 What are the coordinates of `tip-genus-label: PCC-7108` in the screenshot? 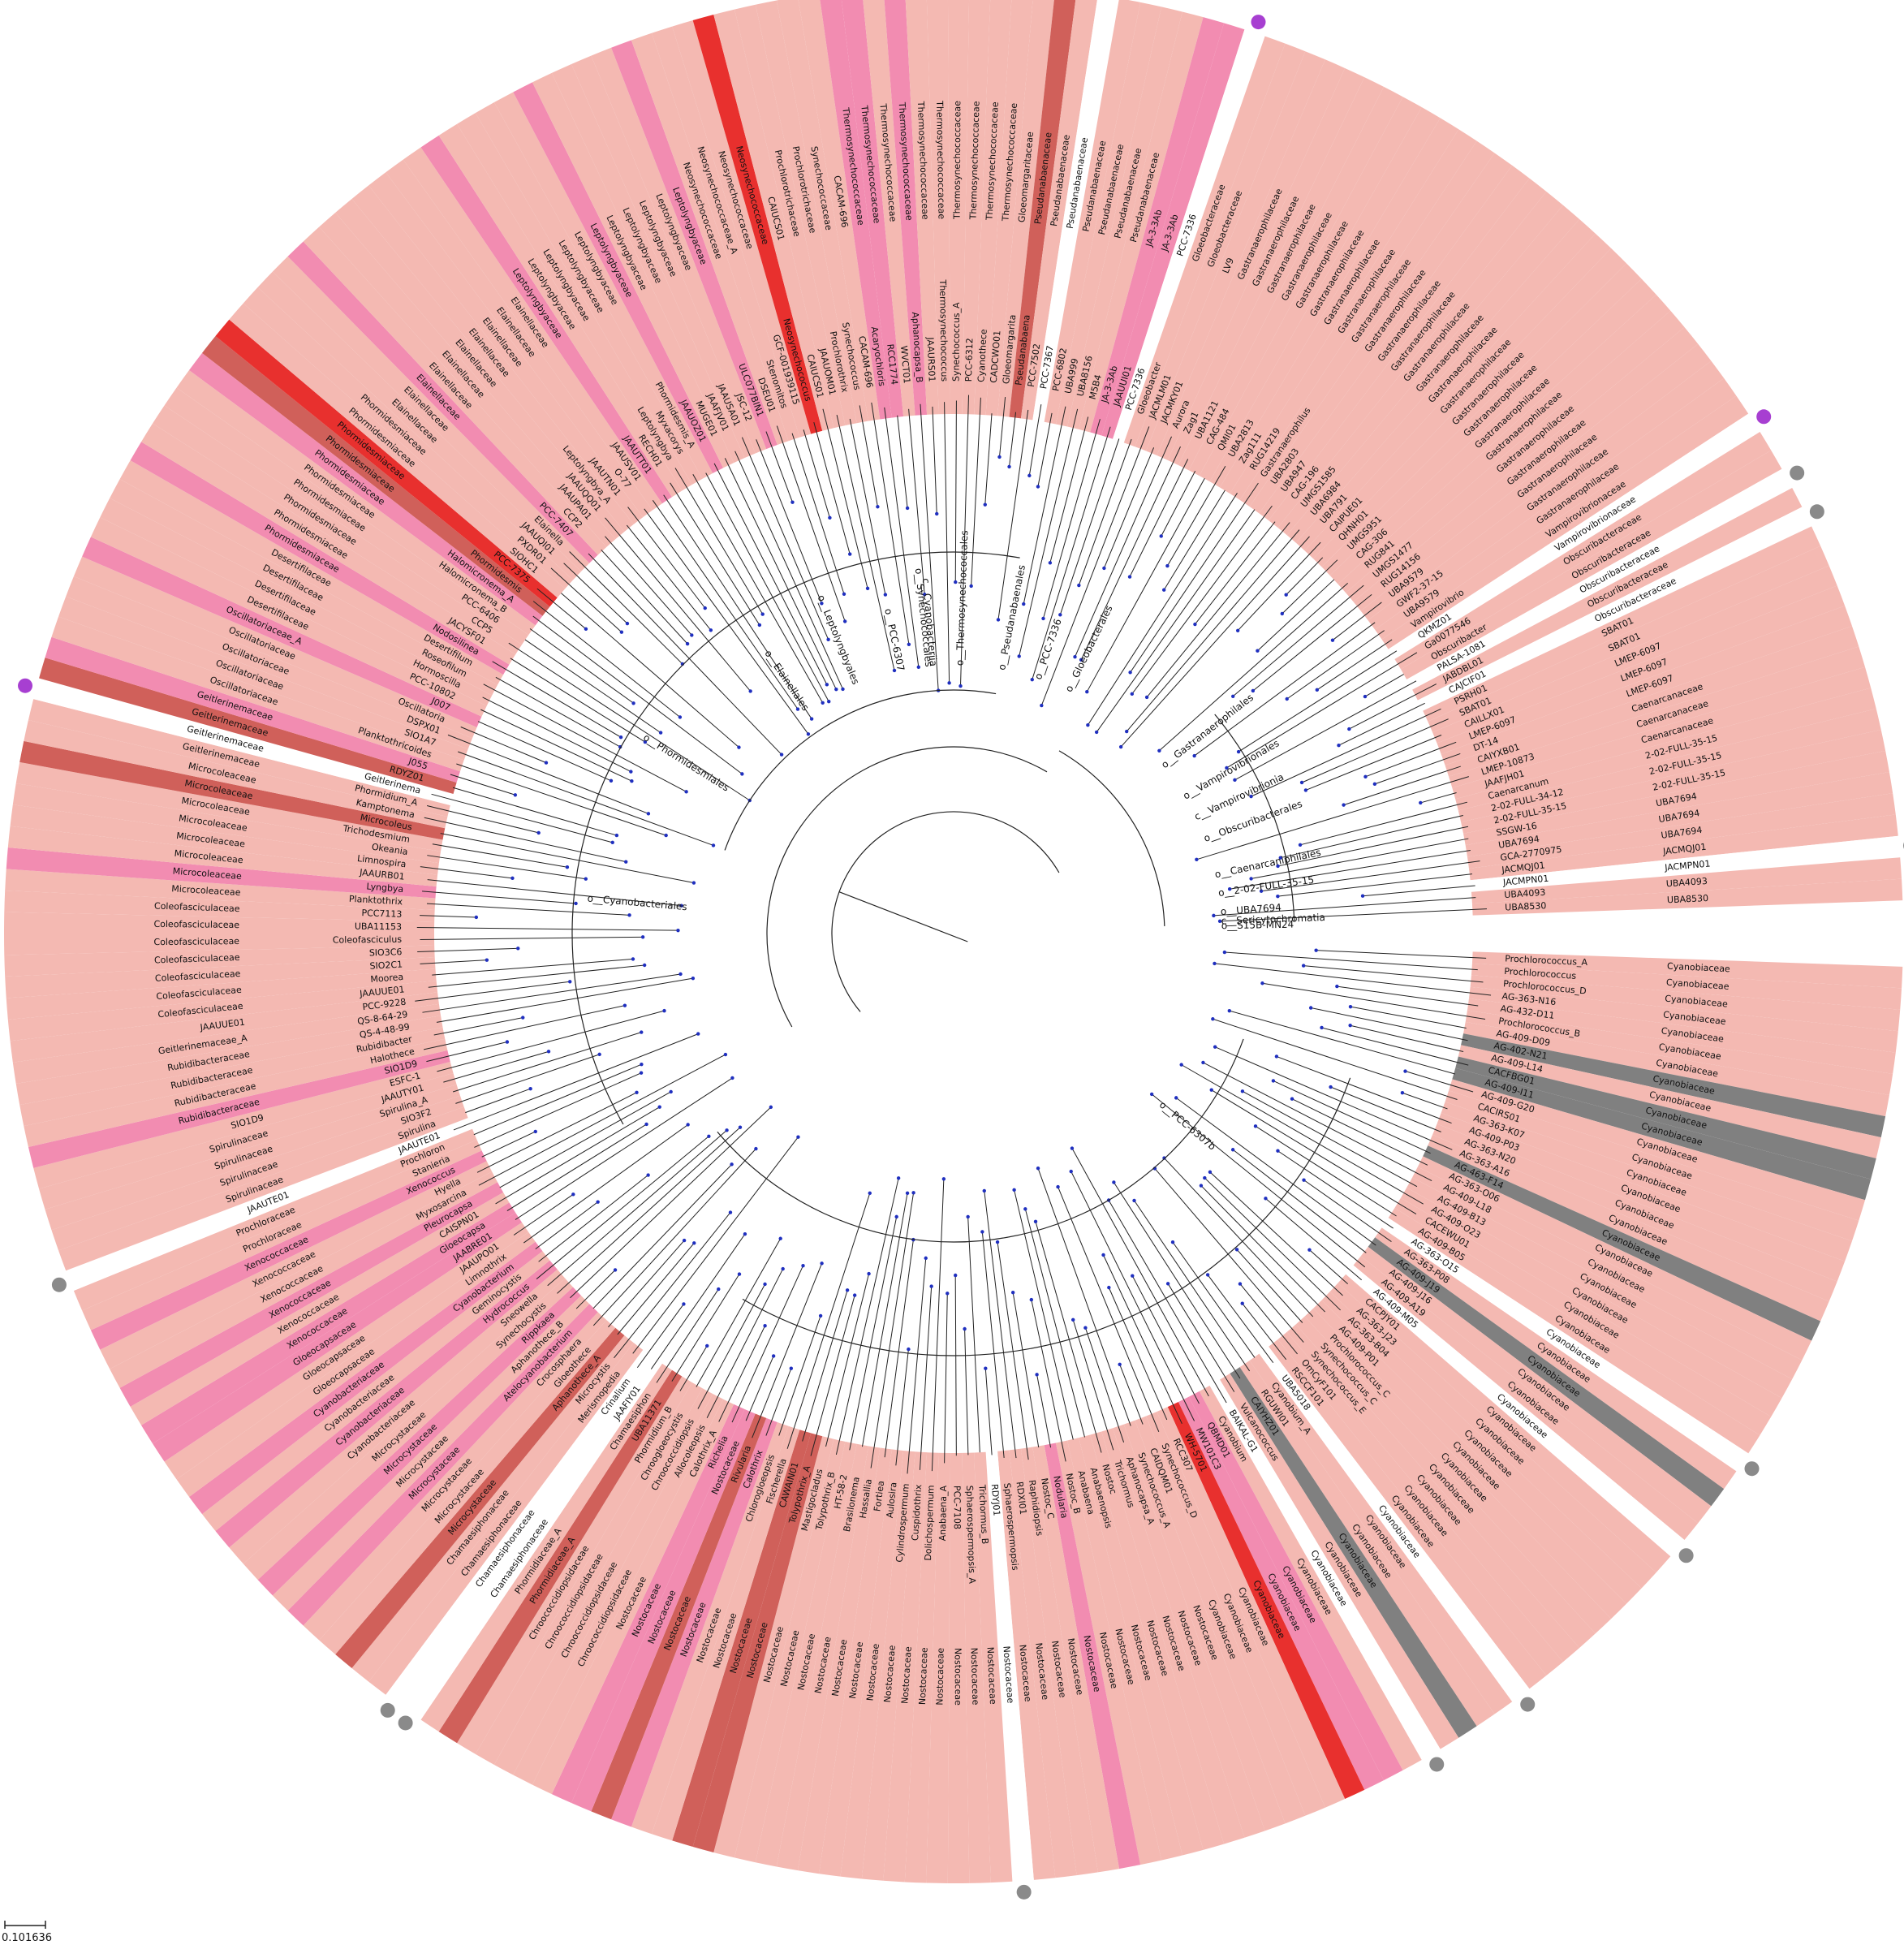 It's located at (958, 1507).